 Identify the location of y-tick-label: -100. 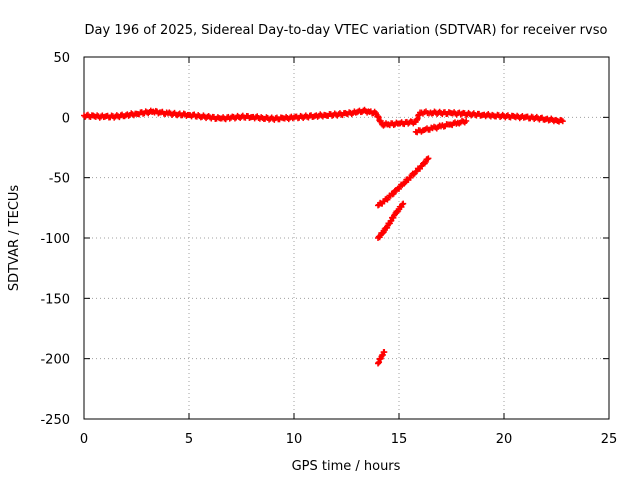
(55, 239).